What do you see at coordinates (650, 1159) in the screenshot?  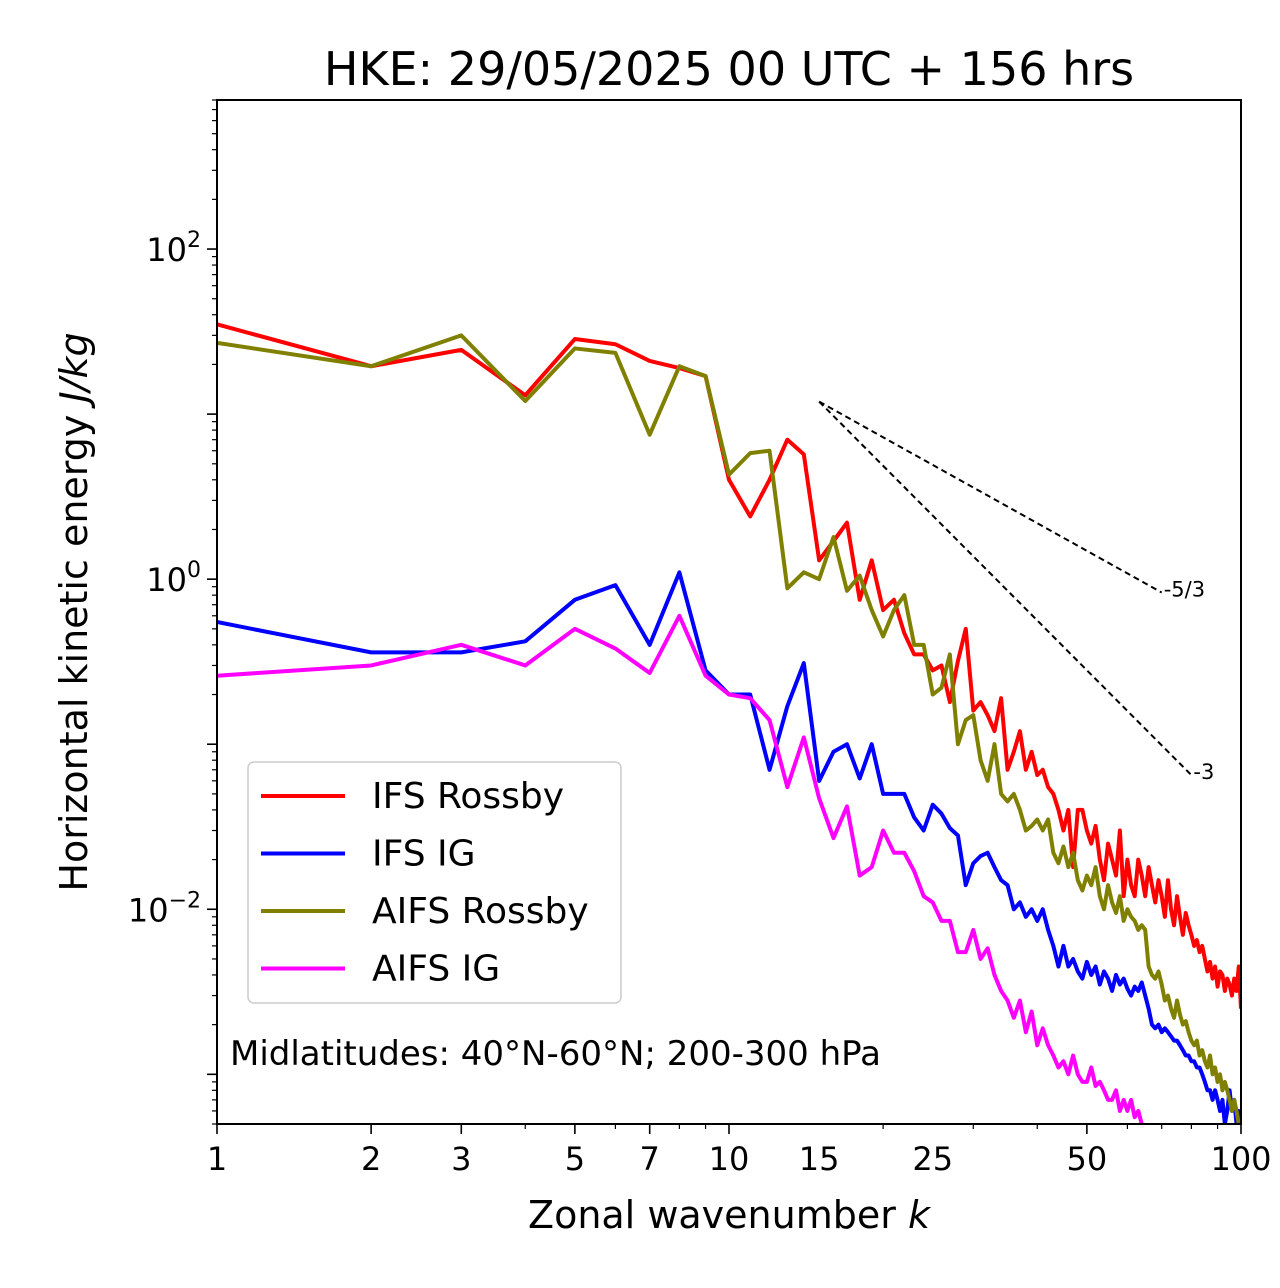 I see `x-tick-label: 7` at bounding box center [650, 1159].